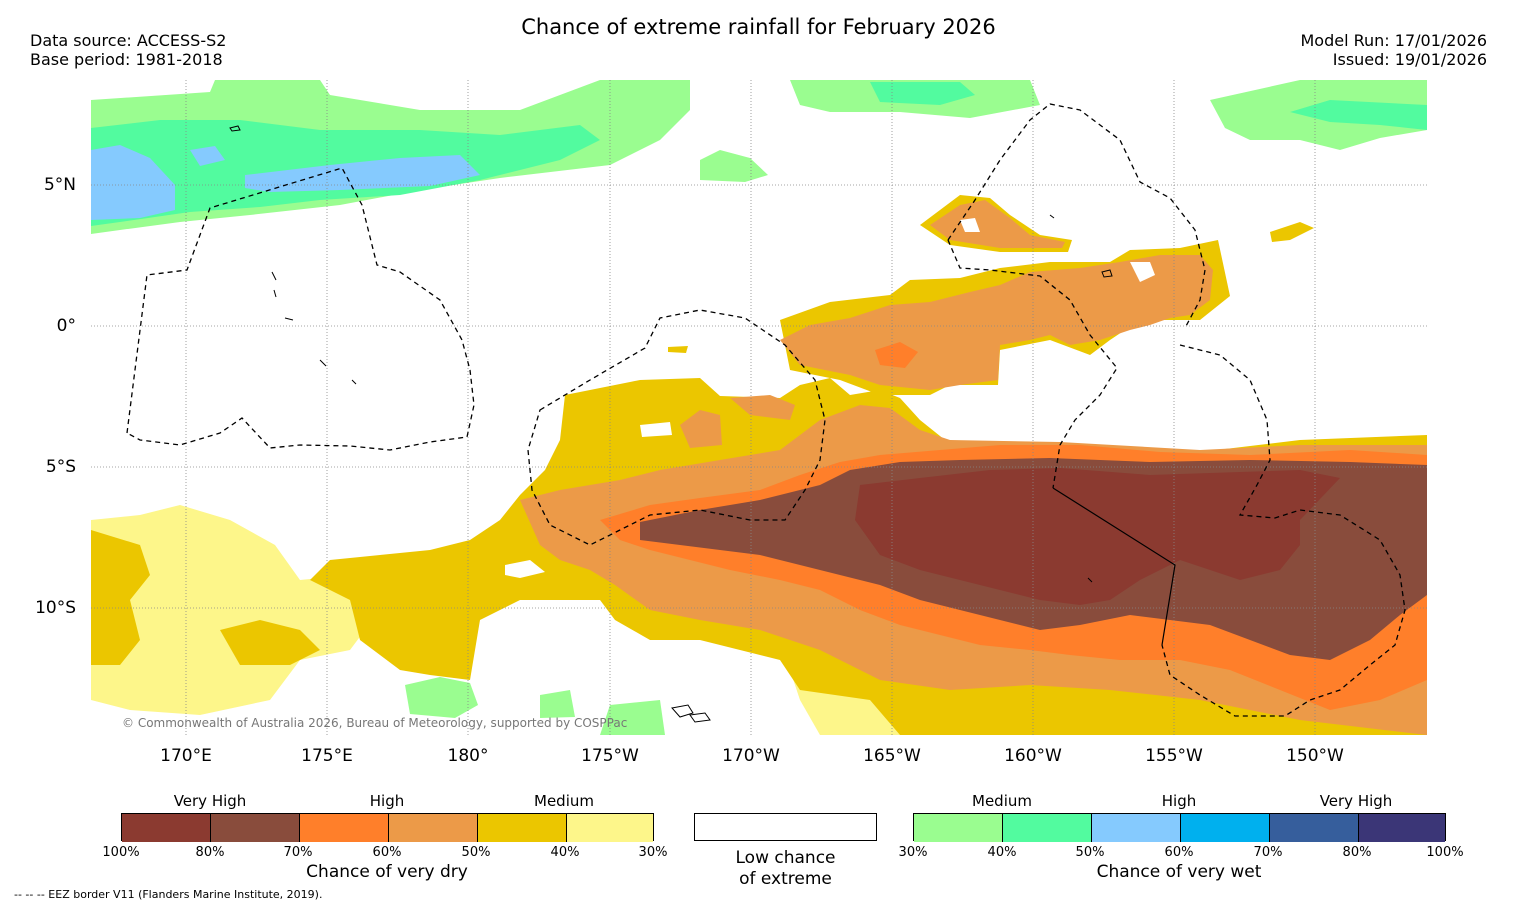  What do you see at coordinates (468, 756) in the screenshot?
I see `lon-label: 180°` at bounding box center [468, 756].